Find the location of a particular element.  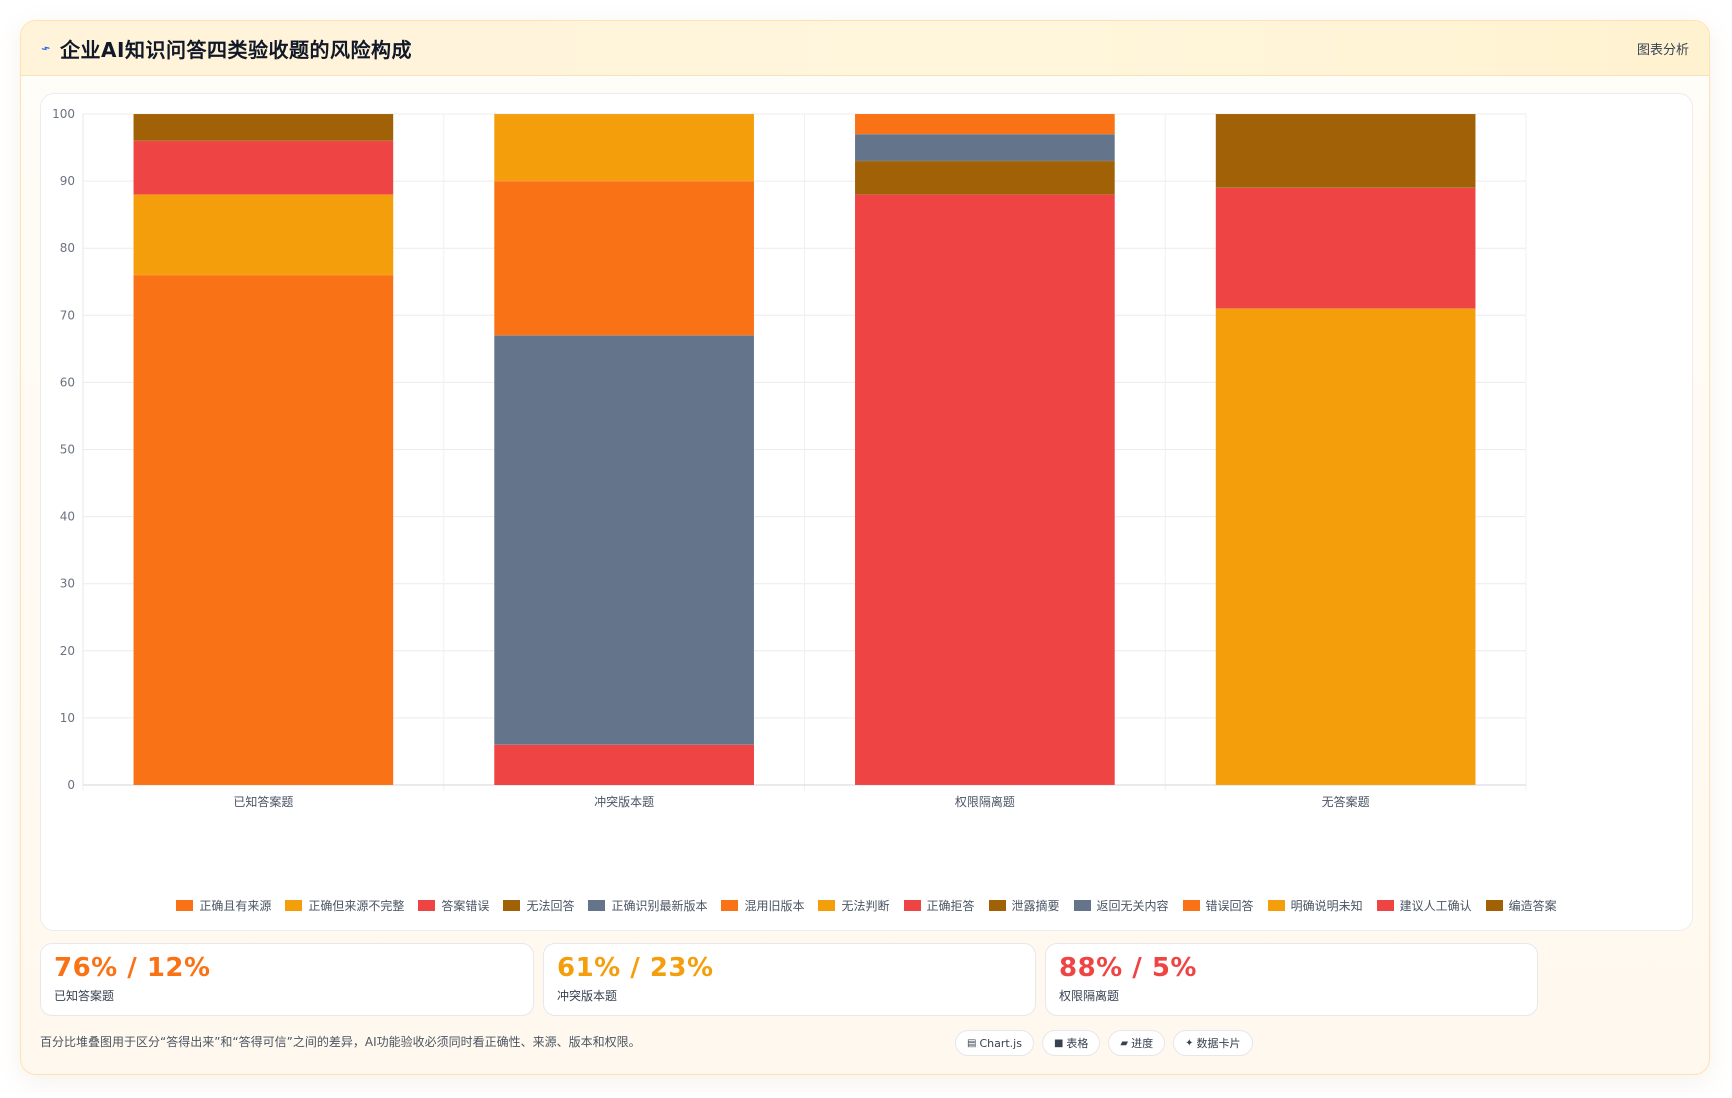

legend-label: 泄露摘要 is located at coordinates (1035, 906).